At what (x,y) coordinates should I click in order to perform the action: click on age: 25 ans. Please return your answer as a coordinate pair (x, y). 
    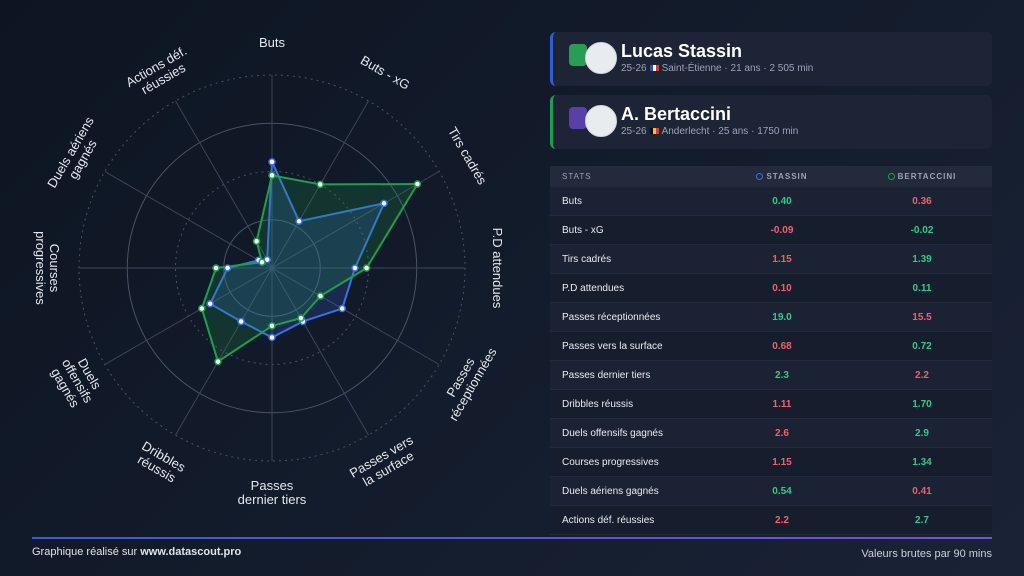
    Looking at the image, I should click on (733, 131).